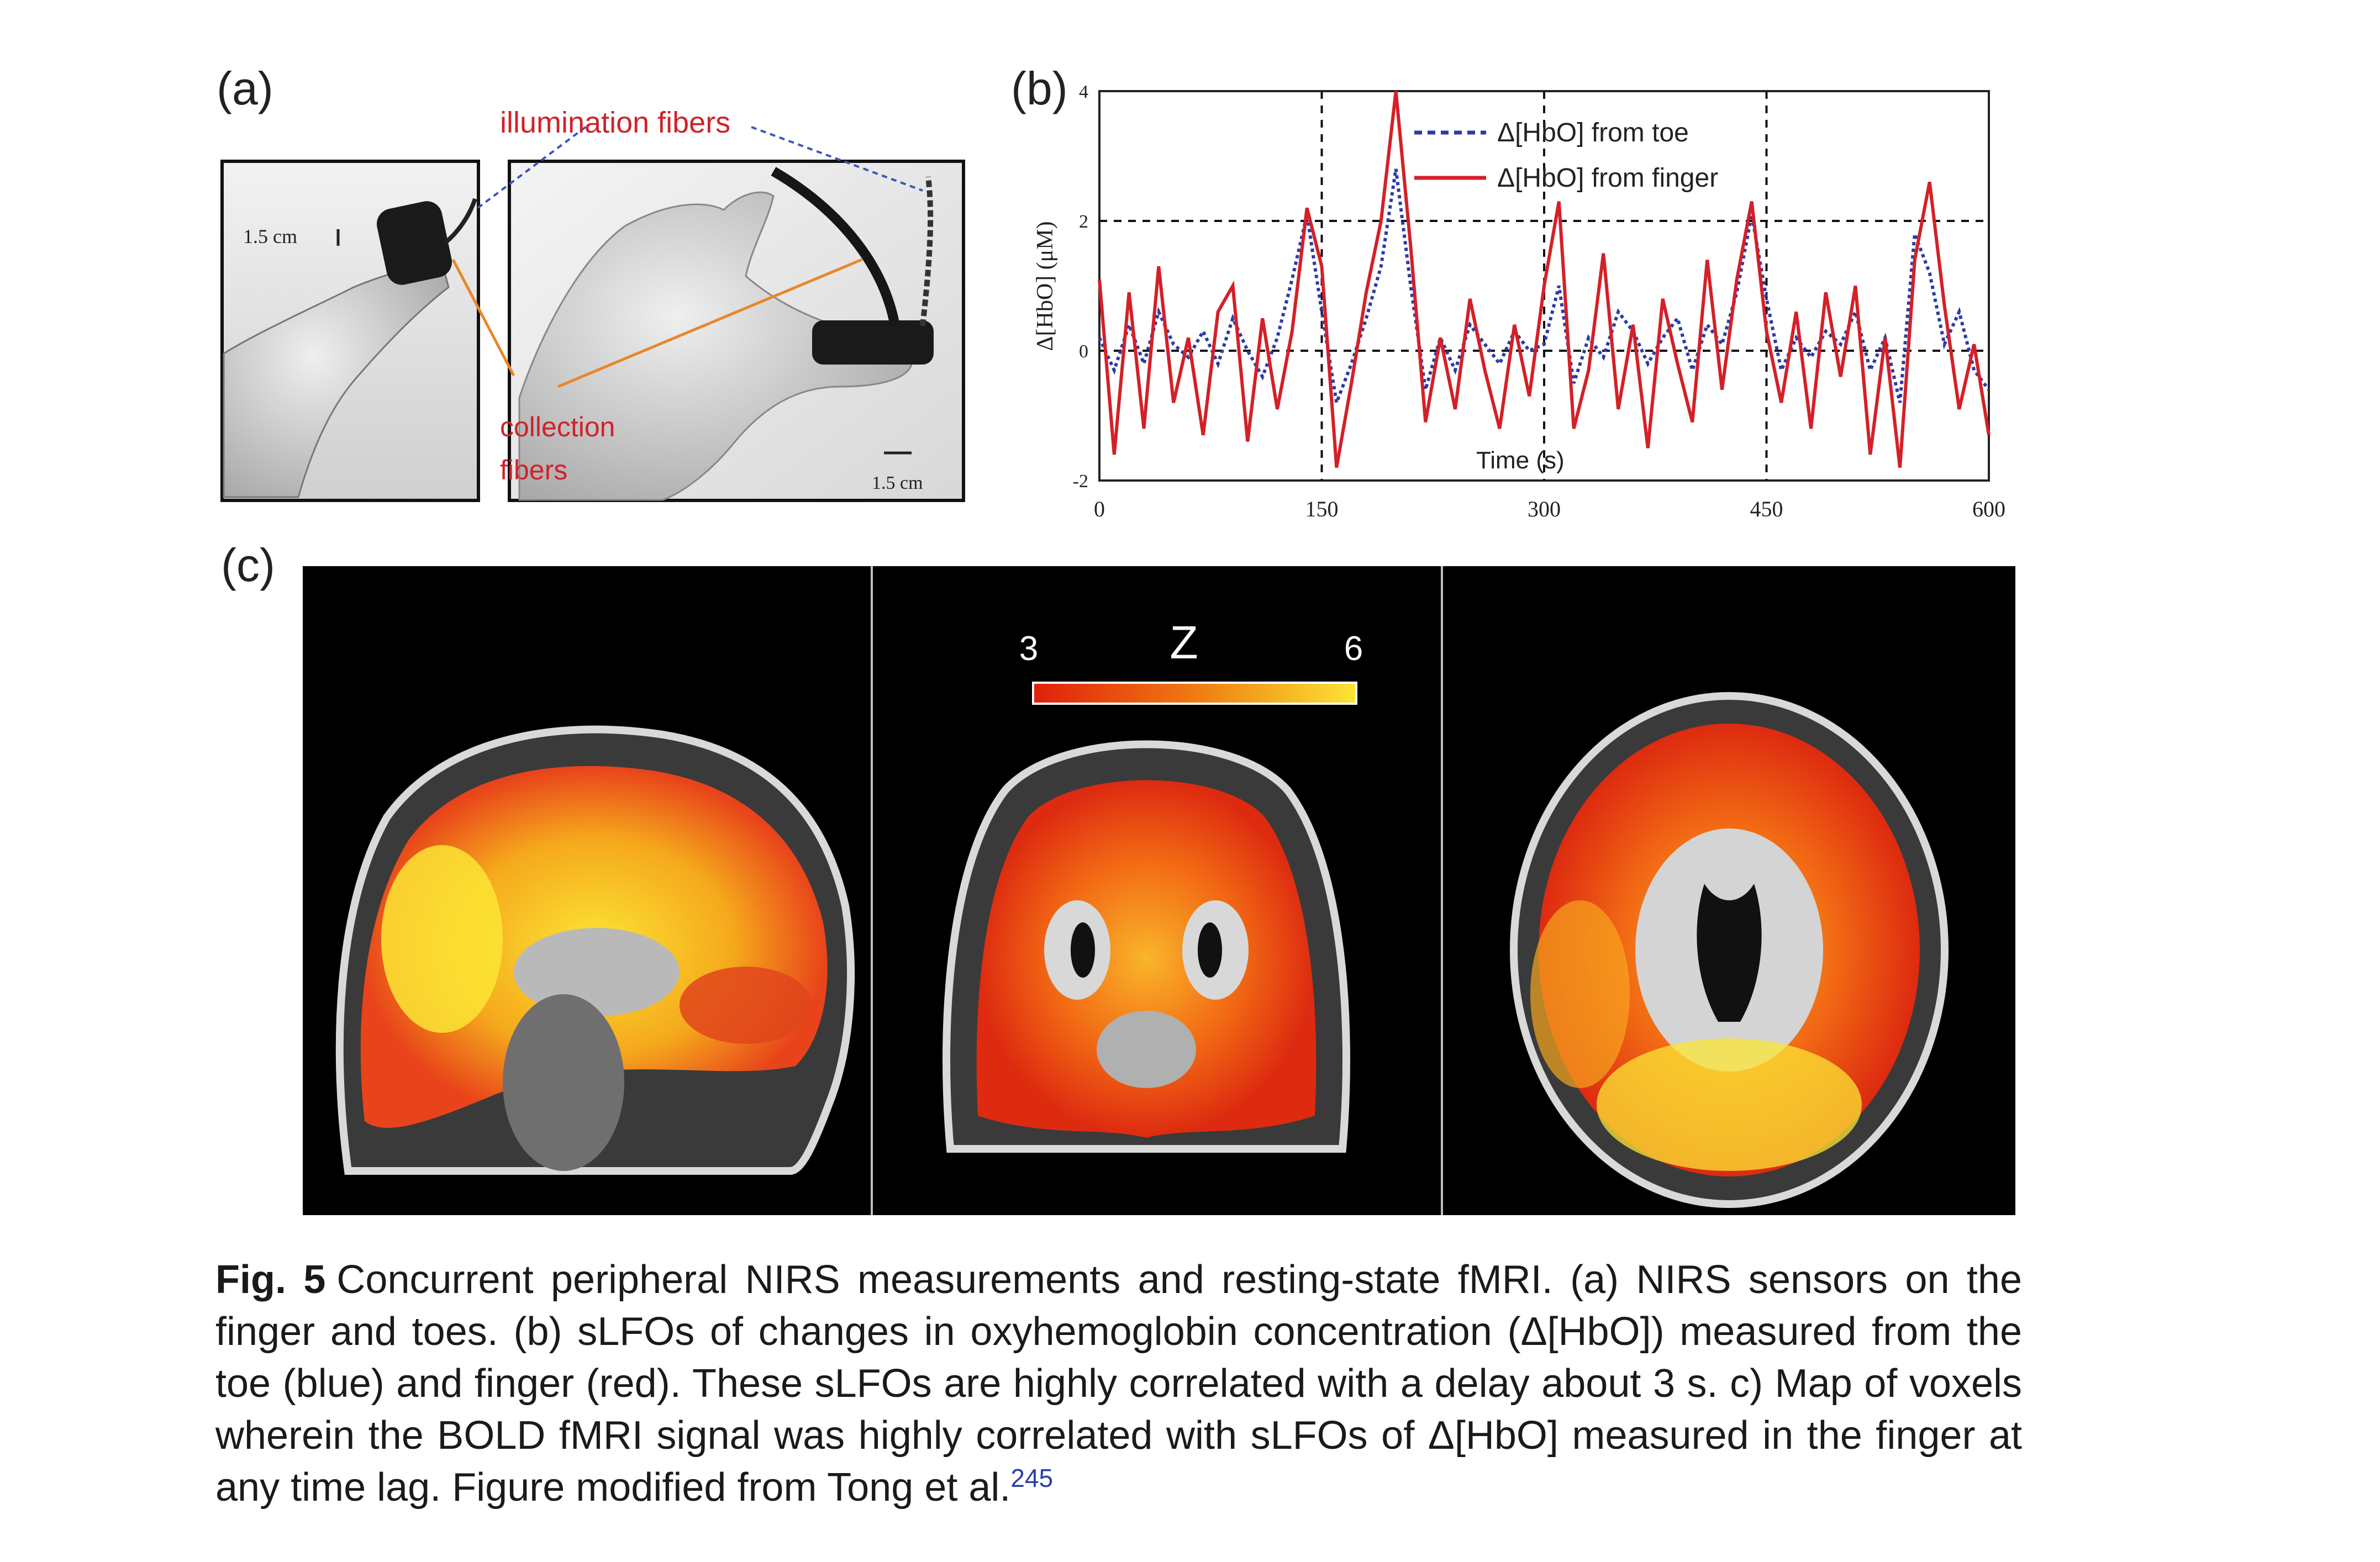 Image resolution: width=2380 pixels, height=1562 pixels. Describe the element at coordinates (1729, 950) in the screenshot. I see `axial-slice` at that location.